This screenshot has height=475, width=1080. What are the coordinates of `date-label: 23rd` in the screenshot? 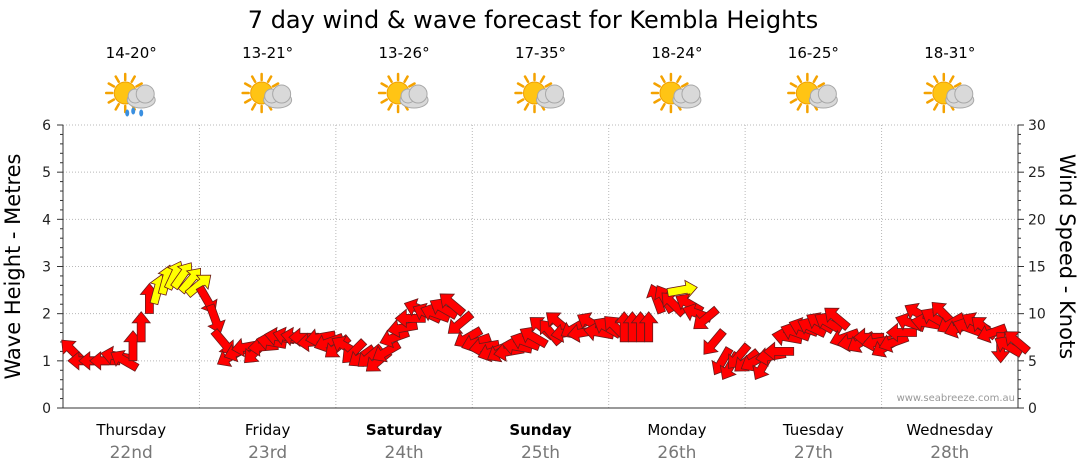 It's located at (267, 453).